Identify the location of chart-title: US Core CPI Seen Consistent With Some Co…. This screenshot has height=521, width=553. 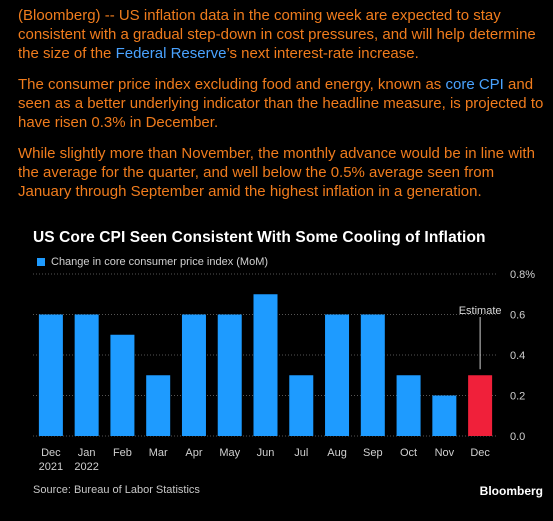
(259, 237).